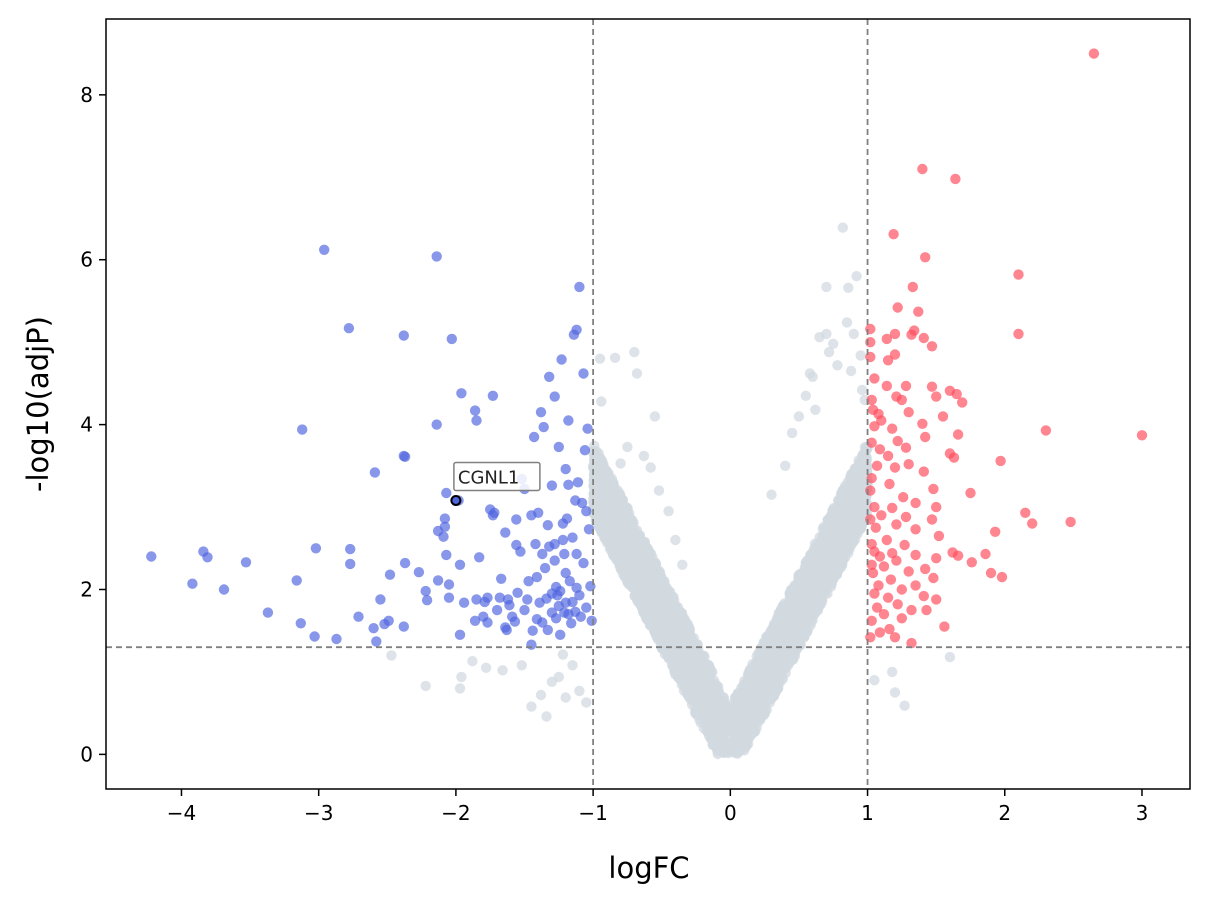 The image size is (1211, 906). Describe the element at coordinates (318, 813) in the screenshot. I see `x-tick-label: −3` at that location.